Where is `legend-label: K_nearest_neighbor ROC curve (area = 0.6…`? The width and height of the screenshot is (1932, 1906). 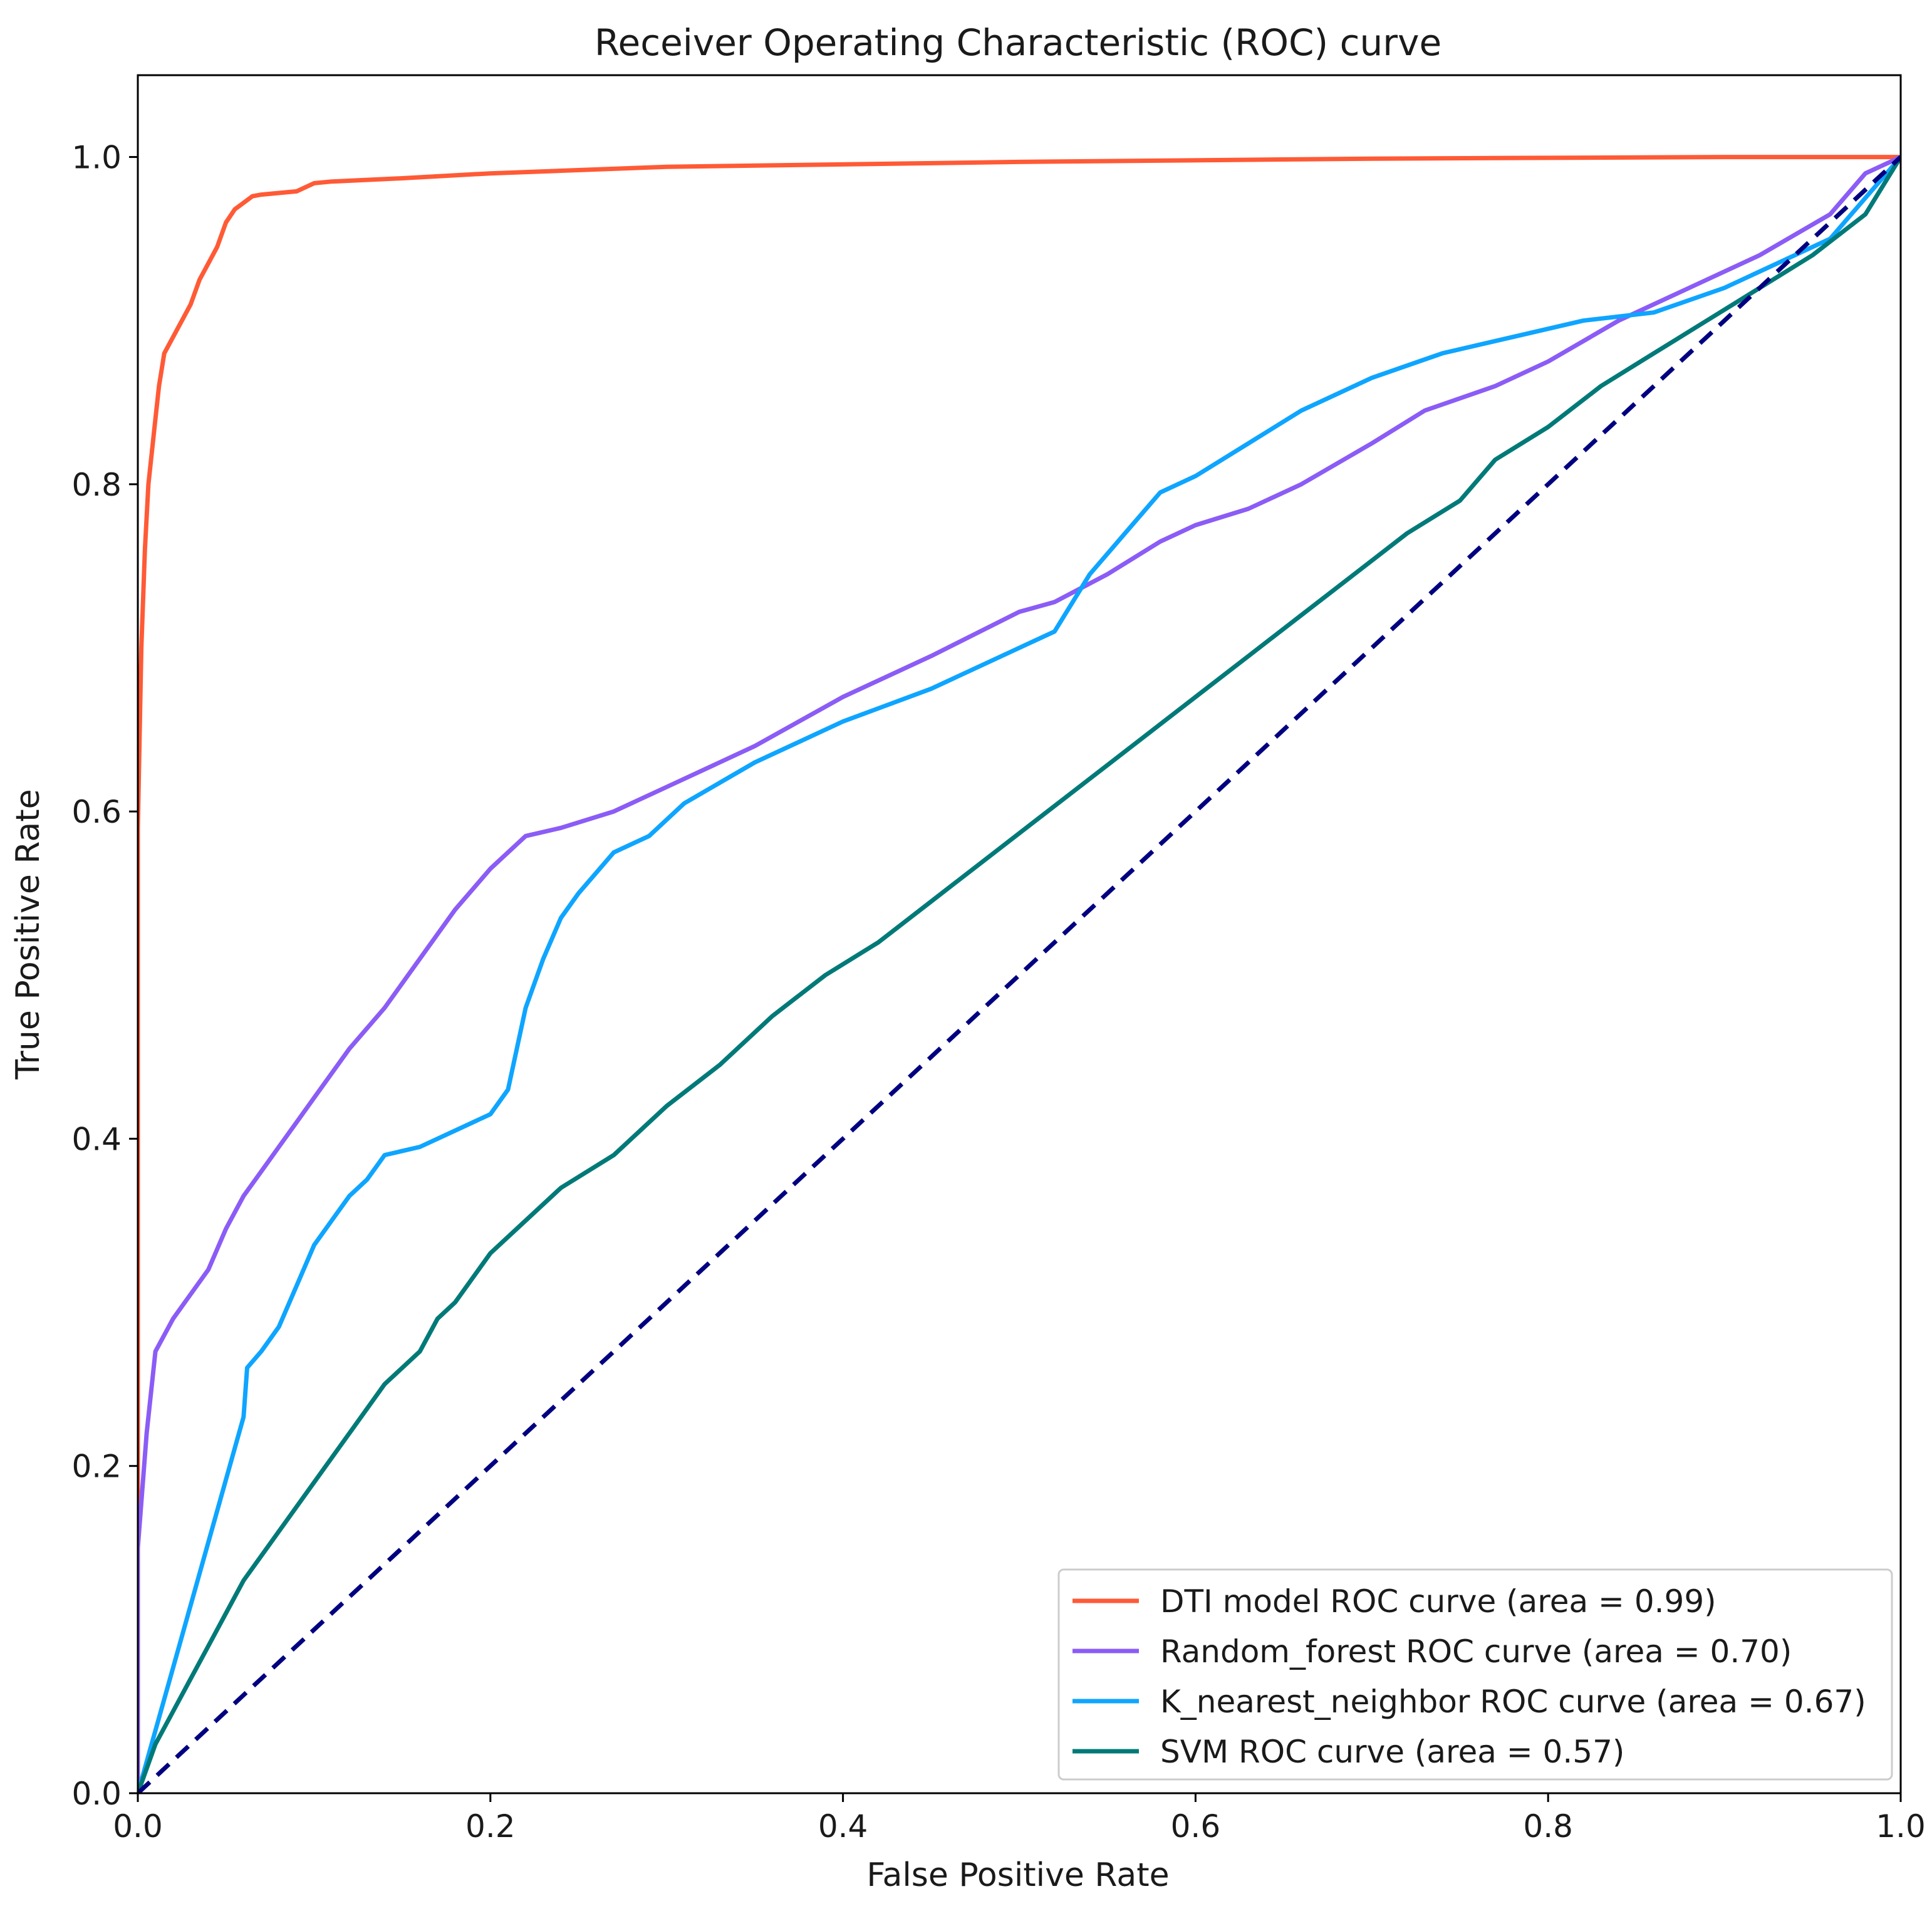 legend-label: K_nearest_neighbor ROC curve (area = 0.6… is located at coordinates (1513, 1702).